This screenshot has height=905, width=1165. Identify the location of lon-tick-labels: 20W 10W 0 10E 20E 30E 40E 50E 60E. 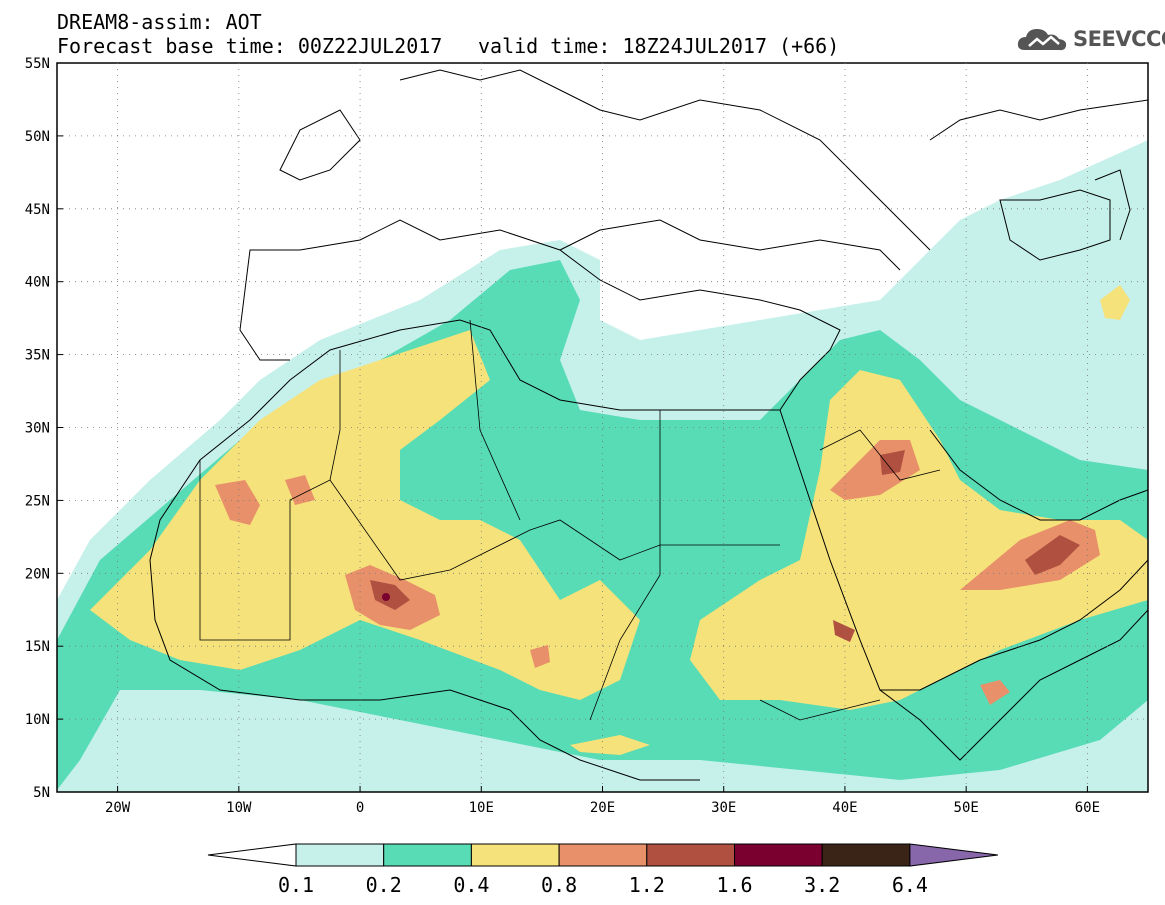
(602, 801).